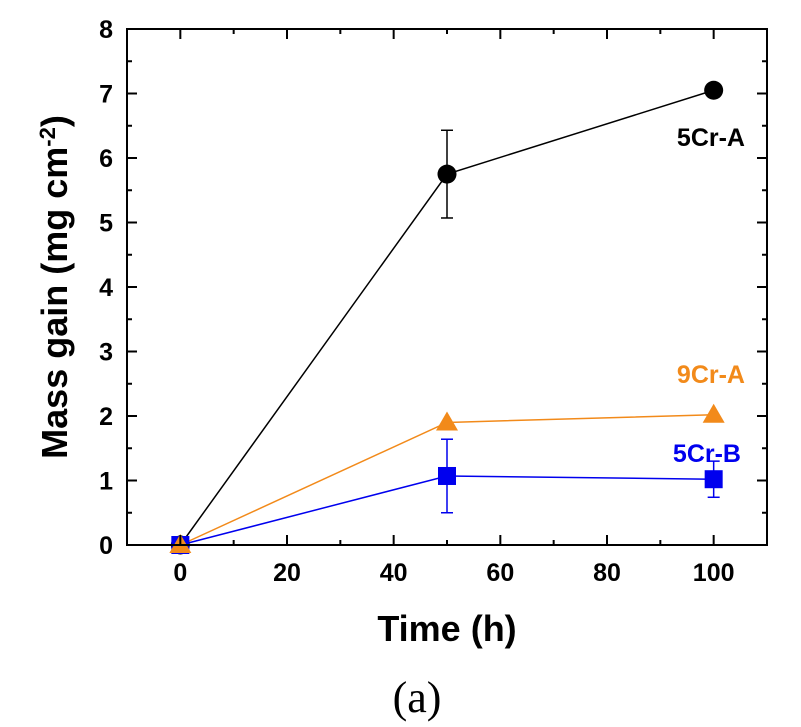  What do you see at coordinates (106, 482) in the screenshot?
I see `y-tick-label-1: 1` at bounding box center [106, 482].